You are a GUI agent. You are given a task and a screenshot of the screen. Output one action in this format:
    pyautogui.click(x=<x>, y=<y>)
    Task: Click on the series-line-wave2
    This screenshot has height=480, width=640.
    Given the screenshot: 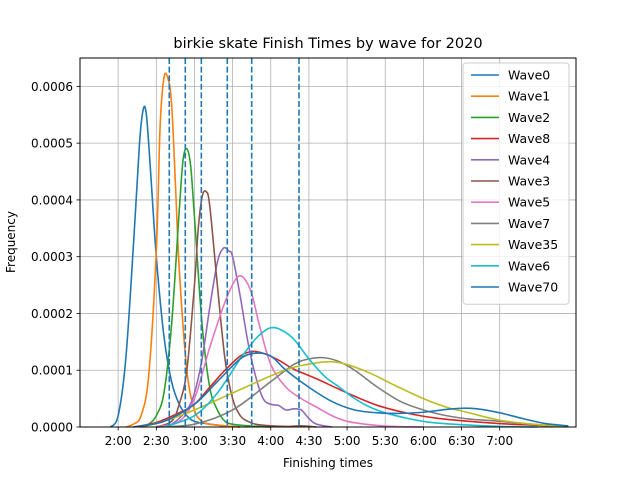 What is the action you would take?
    pyautogui.click(x=205, y=287)
    